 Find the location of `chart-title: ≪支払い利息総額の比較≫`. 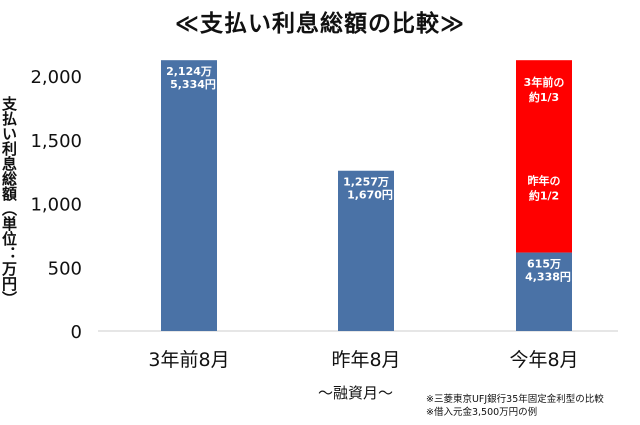

chart-title: ≪支払い利息総額の比較≫ is located at coordinates (320, 24).